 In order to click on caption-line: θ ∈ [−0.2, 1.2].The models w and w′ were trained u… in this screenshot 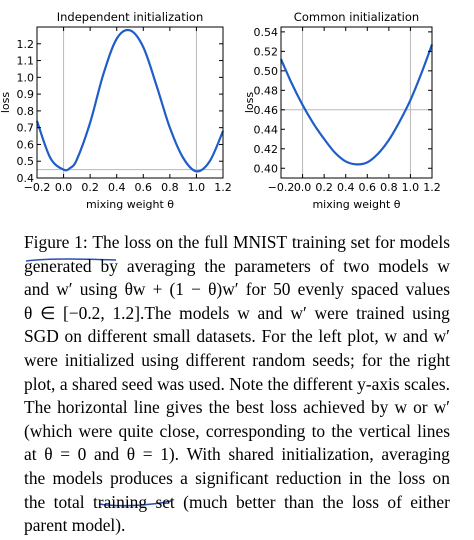, I will do `click(237, 312)`.